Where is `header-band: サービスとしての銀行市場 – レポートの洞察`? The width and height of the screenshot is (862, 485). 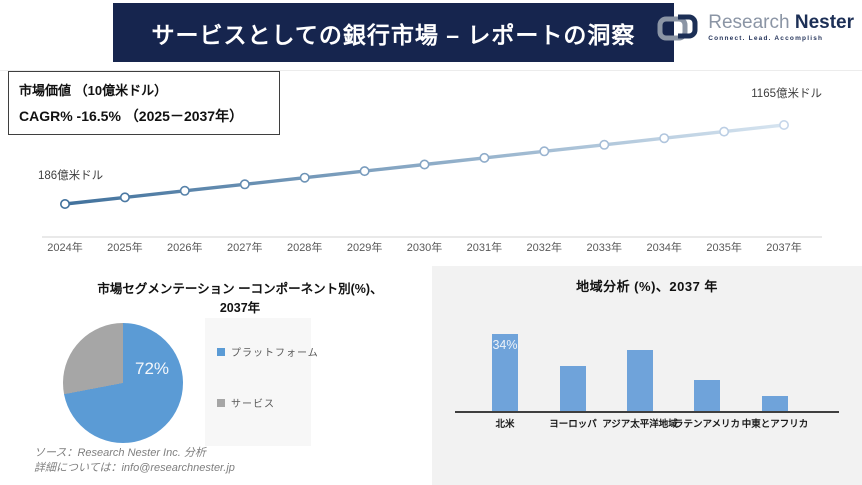
header-band: サービスとしての銀行市場 – レポートの洞察 is located at coordinates (393, 32).